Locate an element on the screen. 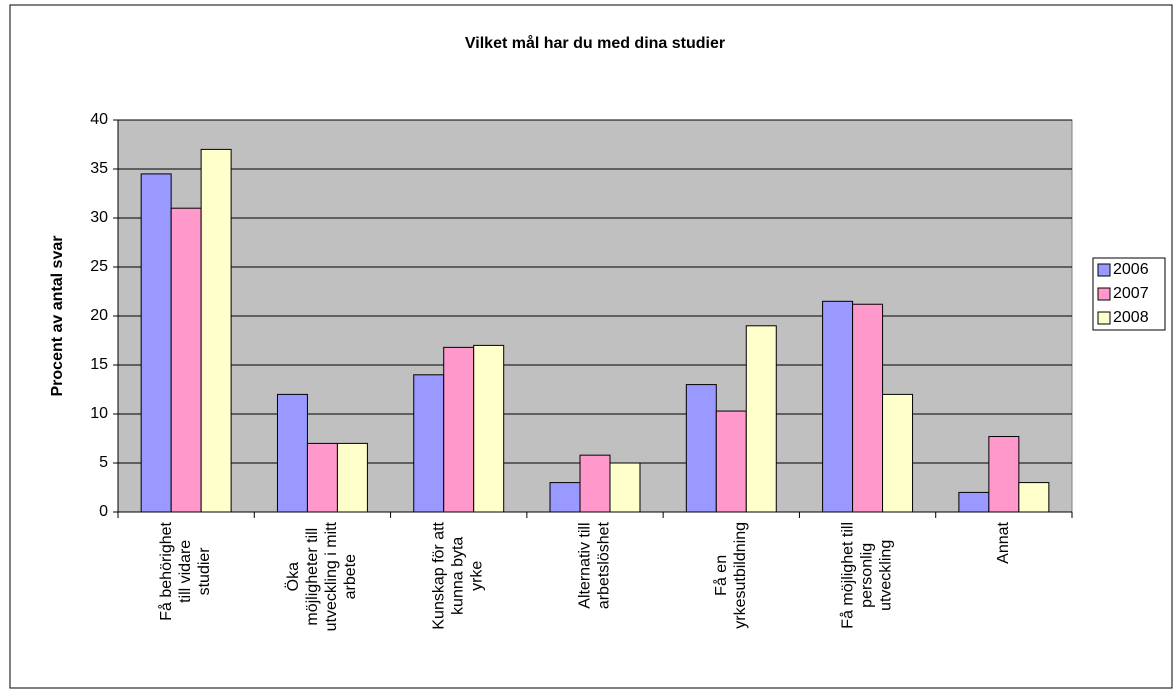 The height and width of the screenshot is (698, 1176). x-tick-label: Kunskap för att kunna byta yrke is located at coordinates (458, 575).